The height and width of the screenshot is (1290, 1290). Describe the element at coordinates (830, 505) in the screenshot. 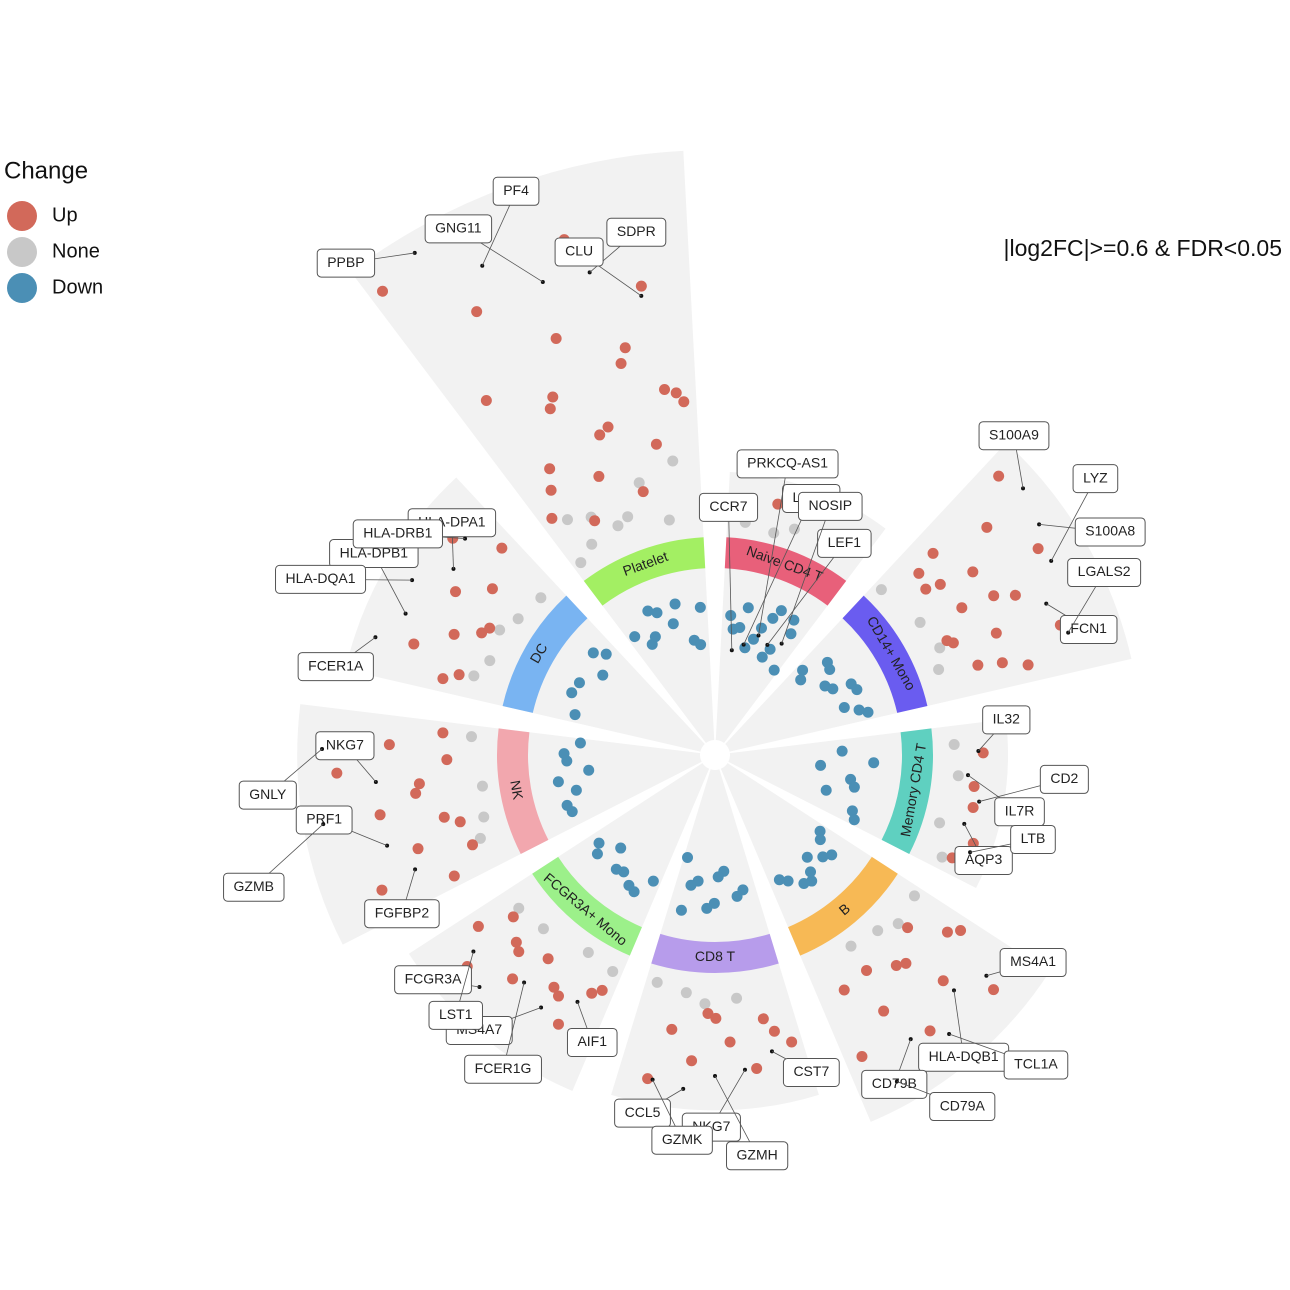

I see `gene-label: NOSIP` at that location.